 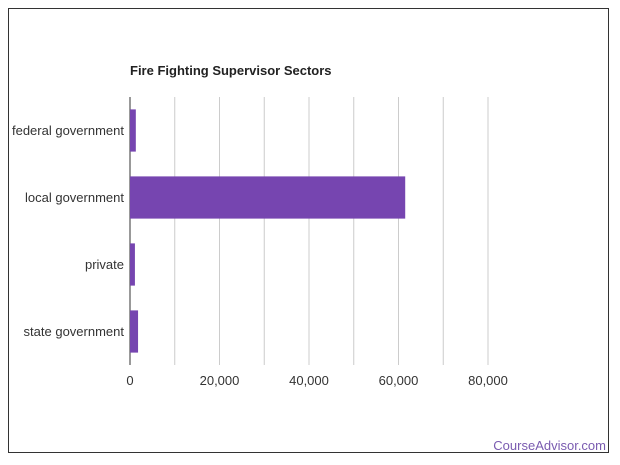 What do you see at coordinates (549, 445) in the screenshot?
I see `brand-link: CourseAdvisor.com` at bounding box center [549, 445].